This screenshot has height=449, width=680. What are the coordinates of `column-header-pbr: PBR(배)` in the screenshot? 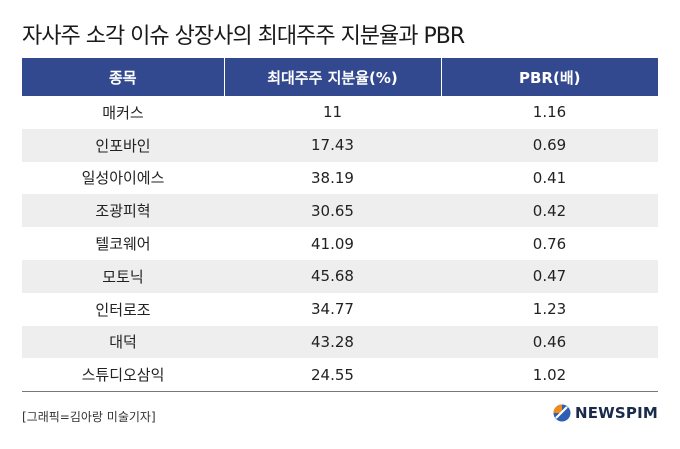 It's located at (549, 77).